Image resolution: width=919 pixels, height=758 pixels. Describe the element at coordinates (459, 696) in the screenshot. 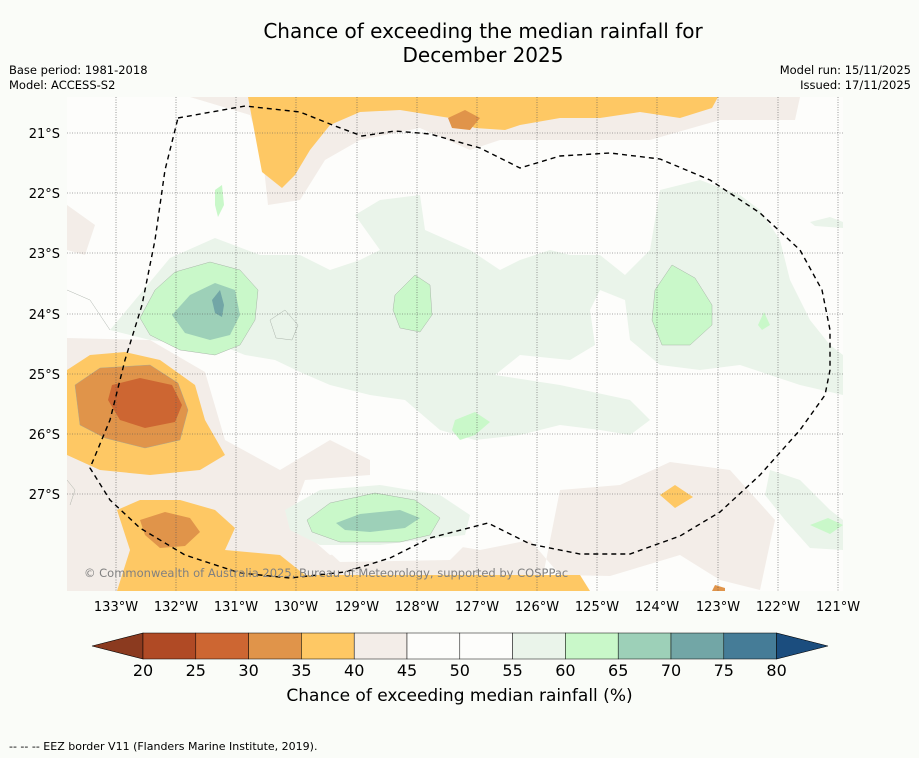

I see `colorbar-label: Chance of exceeding median rainfall (%)` at that location.